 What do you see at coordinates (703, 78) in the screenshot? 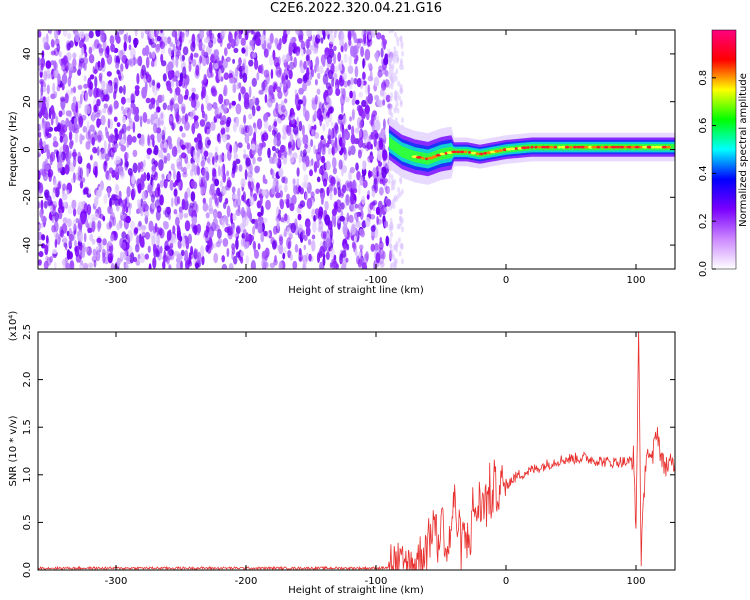
I see `colorbar-tick-label: 0.8` at bounding box center [703, 78].